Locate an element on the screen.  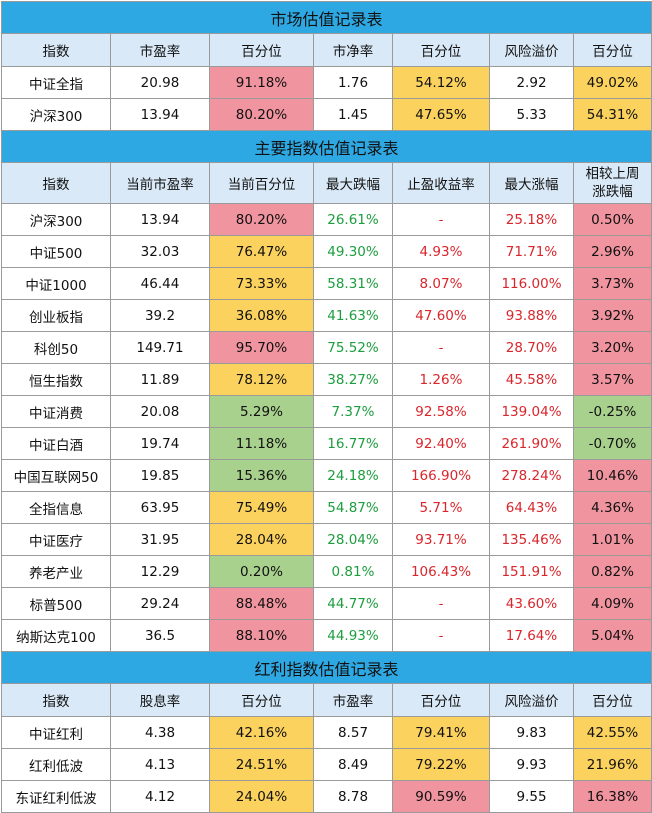
dividend-section-title-row: 红利指数估值记录表 is located at coordinates (326, 667).